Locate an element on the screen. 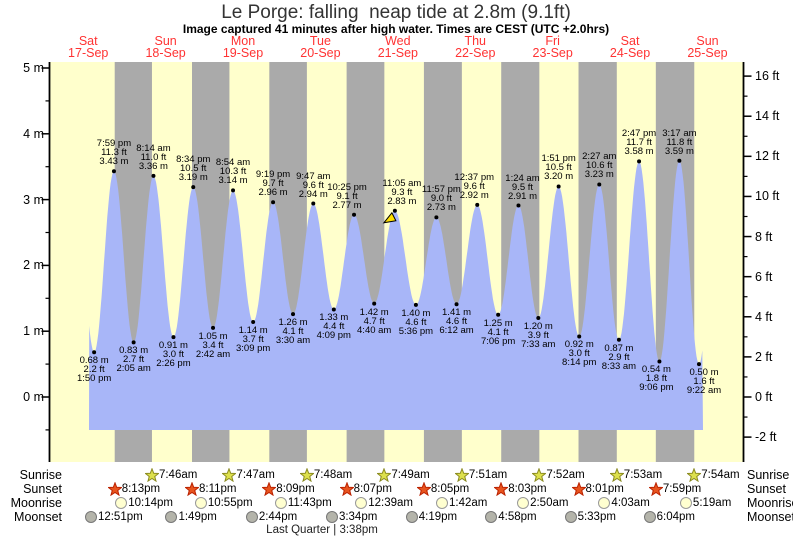  moonset-entry: 5:33pm is located at coordinates (590, 517).